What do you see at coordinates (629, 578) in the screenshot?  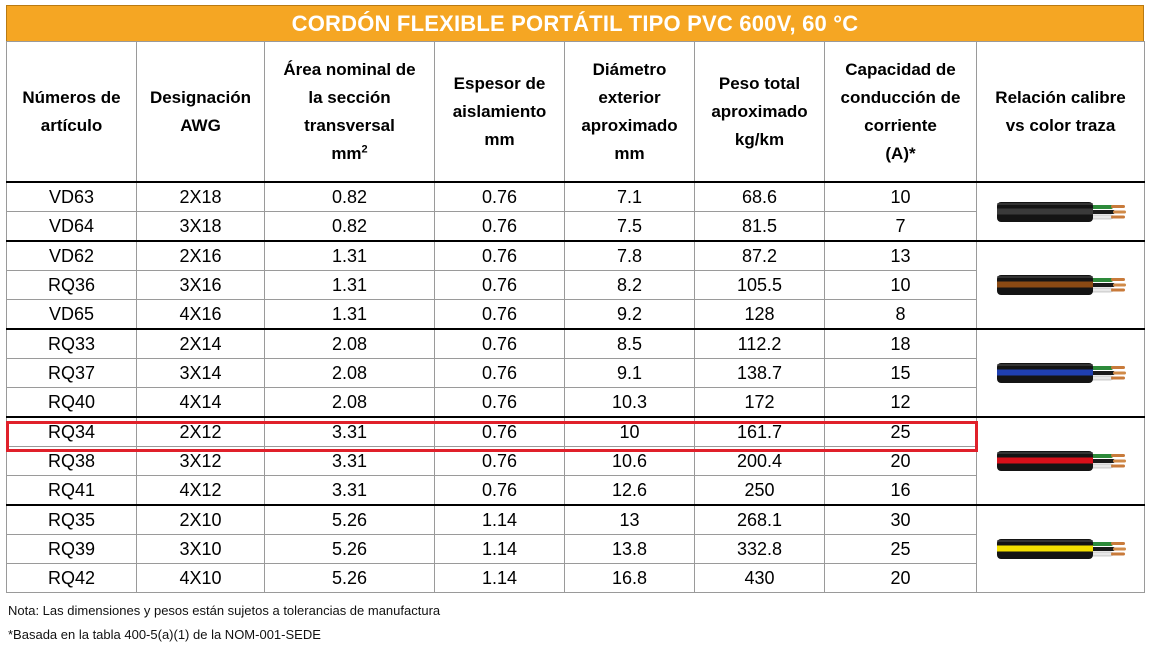 I see `cell-dia: 16.8` at bounding box center [629, 578].